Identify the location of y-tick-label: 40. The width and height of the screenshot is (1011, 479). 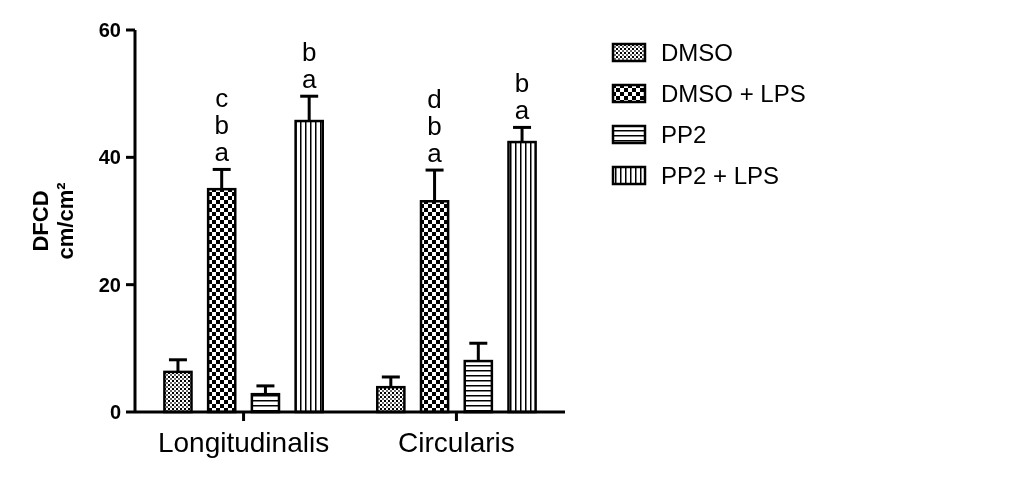
(109, 157).